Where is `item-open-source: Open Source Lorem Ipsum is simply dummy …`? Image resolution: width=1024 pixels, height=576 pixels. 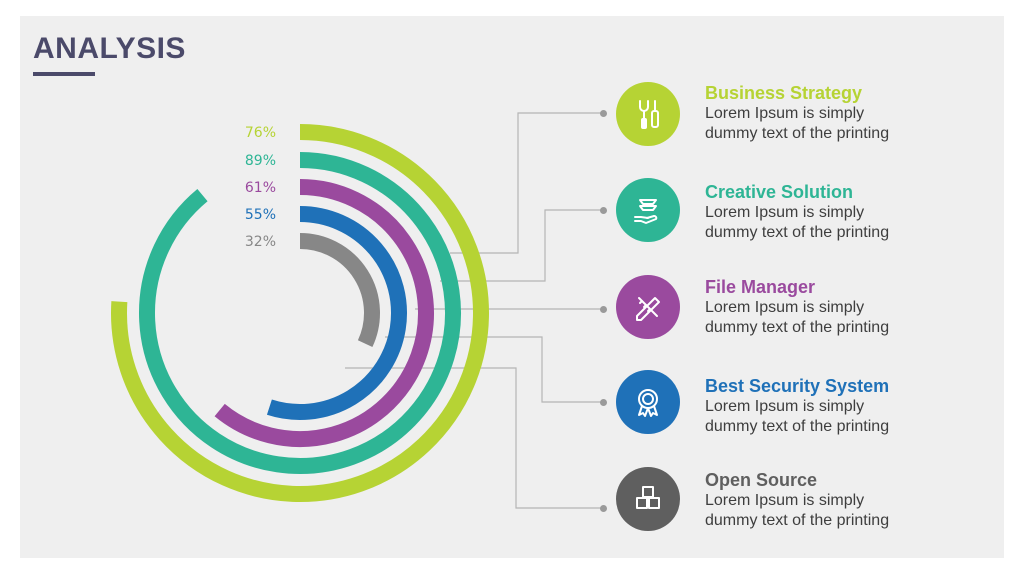 item-open-source: Open Source Lorem Ipsum is simply dummy … is located at coordinates (845, 500).